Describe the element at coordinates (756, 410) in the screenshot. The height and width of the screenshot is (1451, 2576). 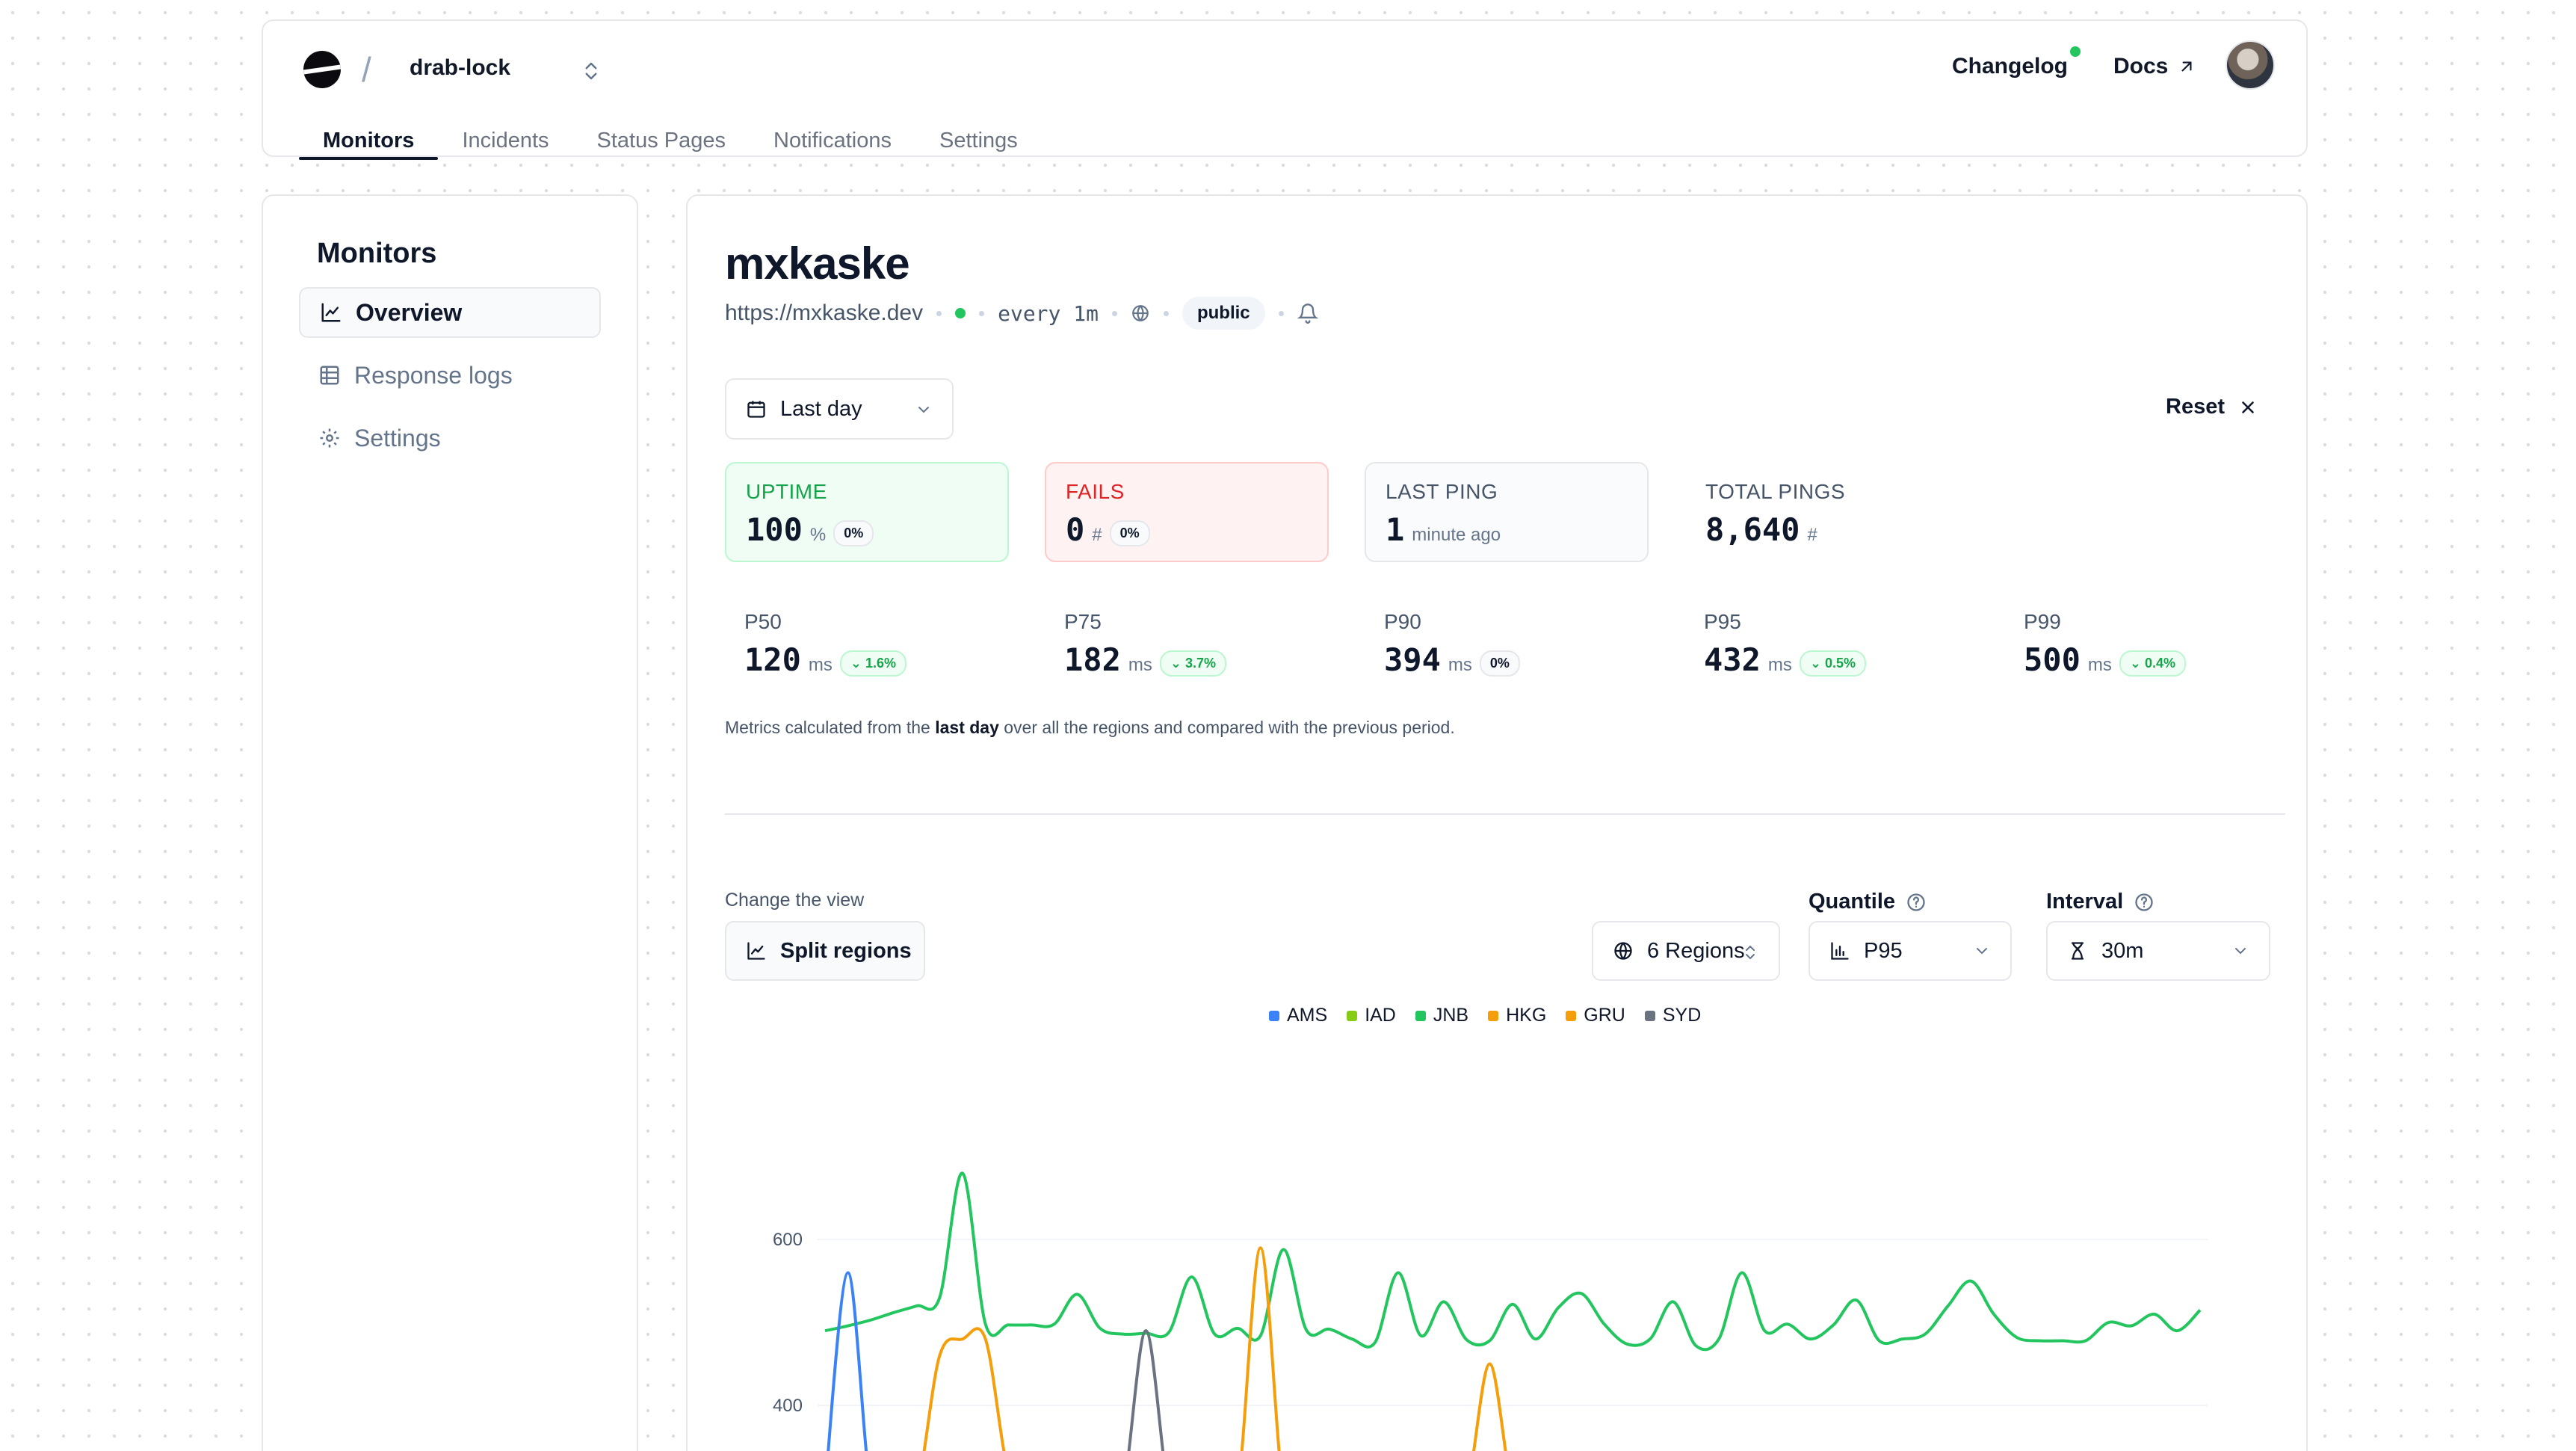
I see `calendar-icon` at that location.